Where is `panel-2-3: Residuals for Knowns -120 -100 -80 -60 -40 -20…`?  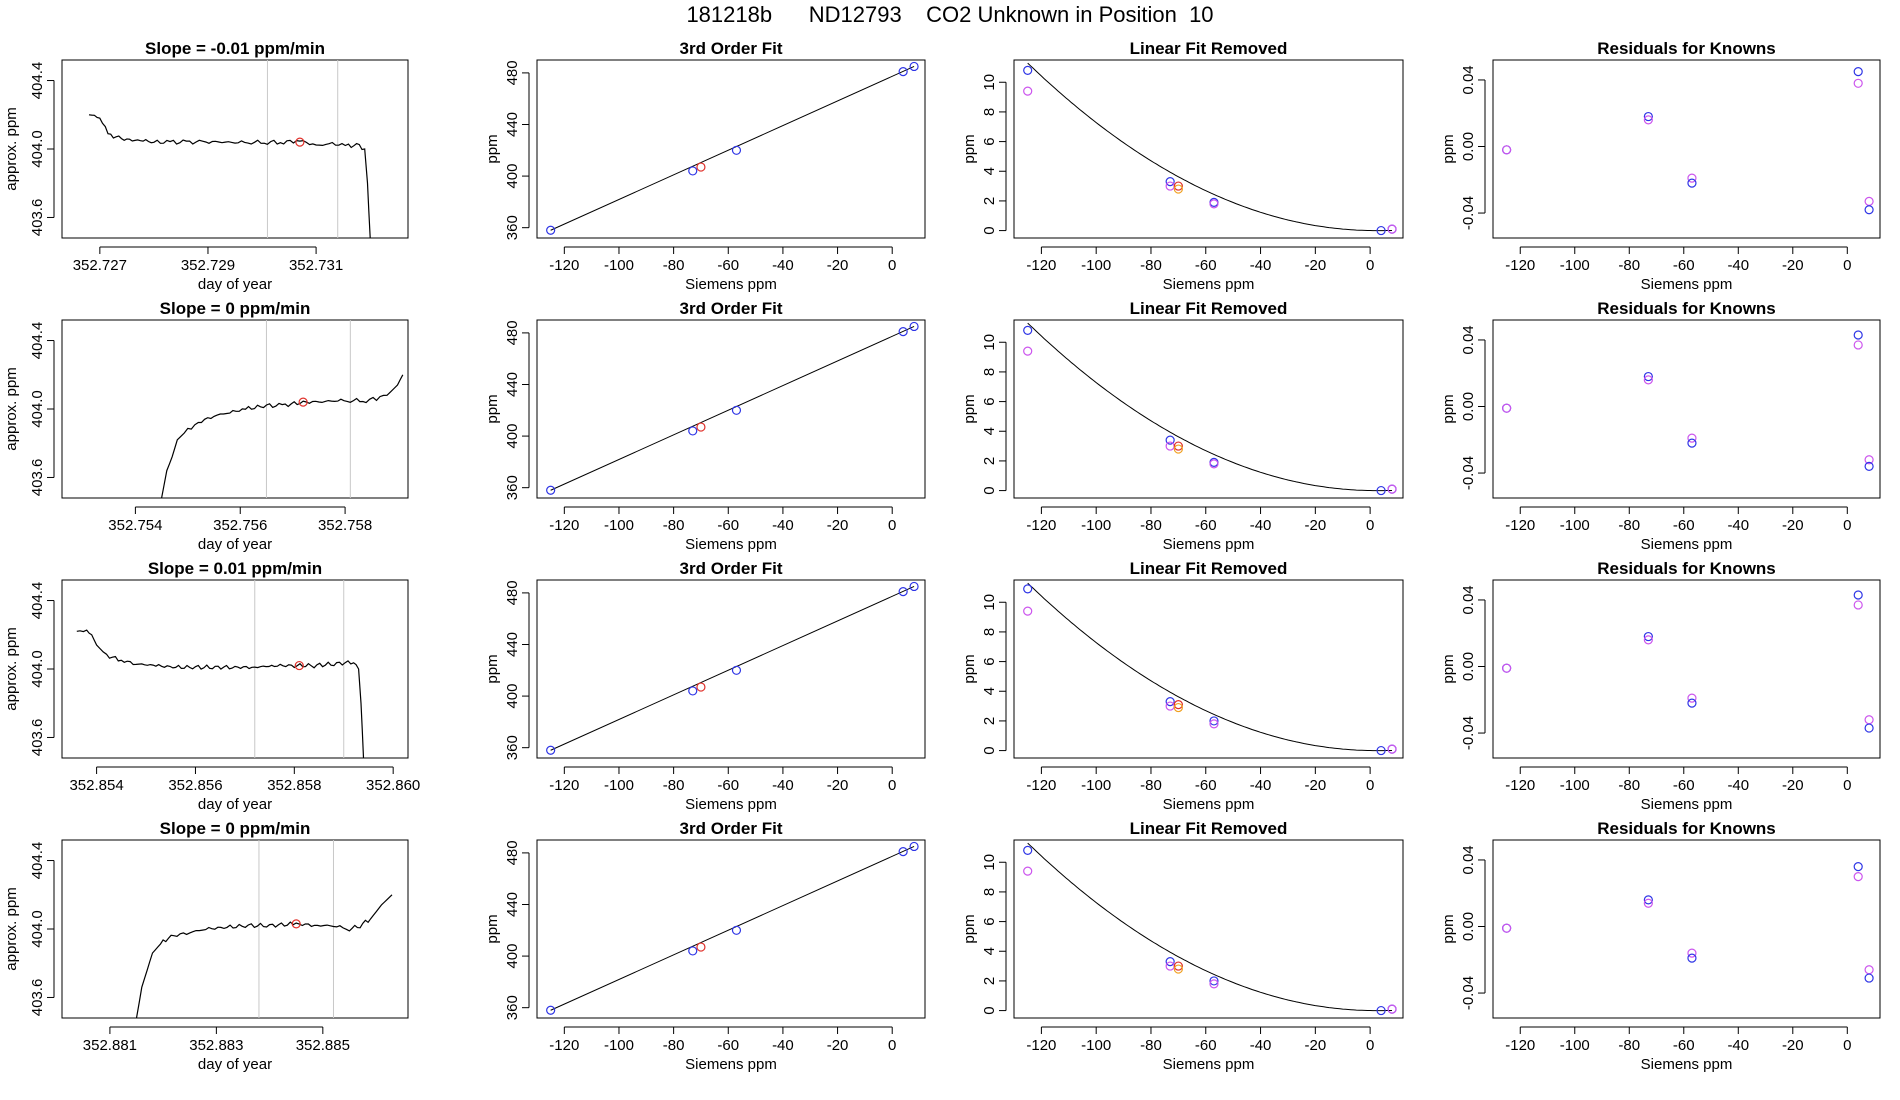
panel-2-3: Residuals for Knowns -120 -100 -80 -60 -40 -20… is located at coordinates (1660, 686).